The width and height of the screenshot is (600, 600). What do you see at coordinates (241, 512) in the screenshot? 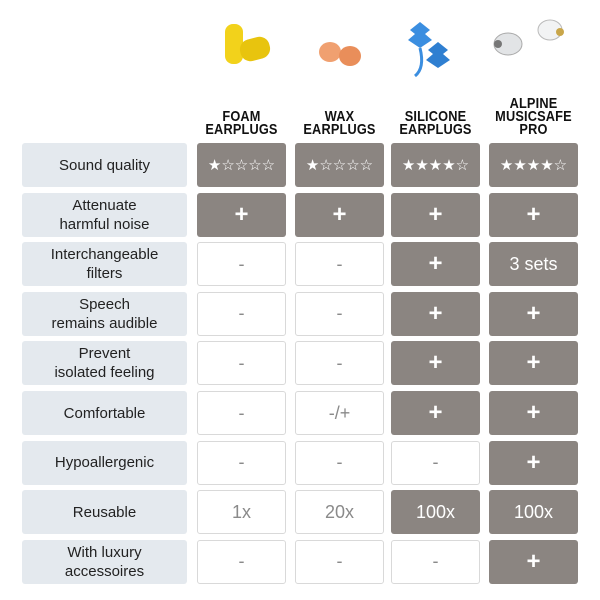
I see `table-cell: 1x` at bounding box center [241, 512].